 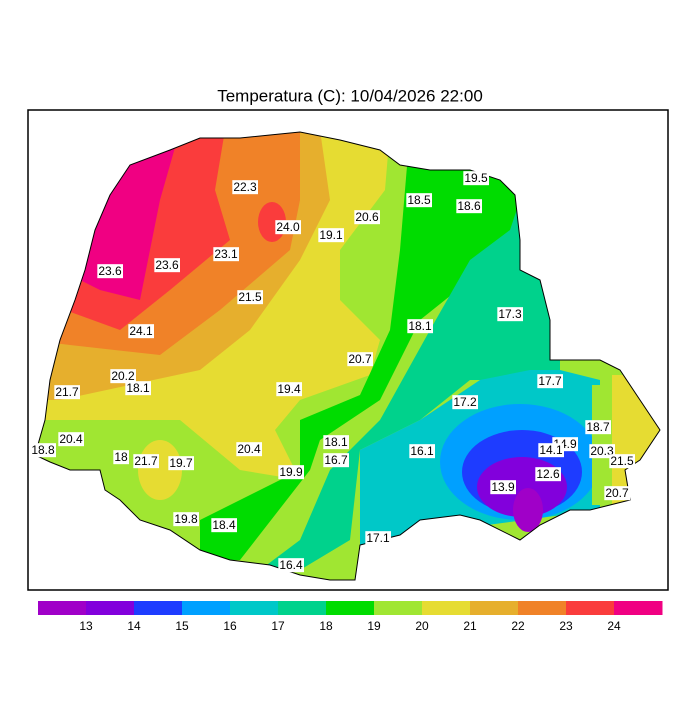 I want to click on station-value: 23.1, so click(x=226, y=254).